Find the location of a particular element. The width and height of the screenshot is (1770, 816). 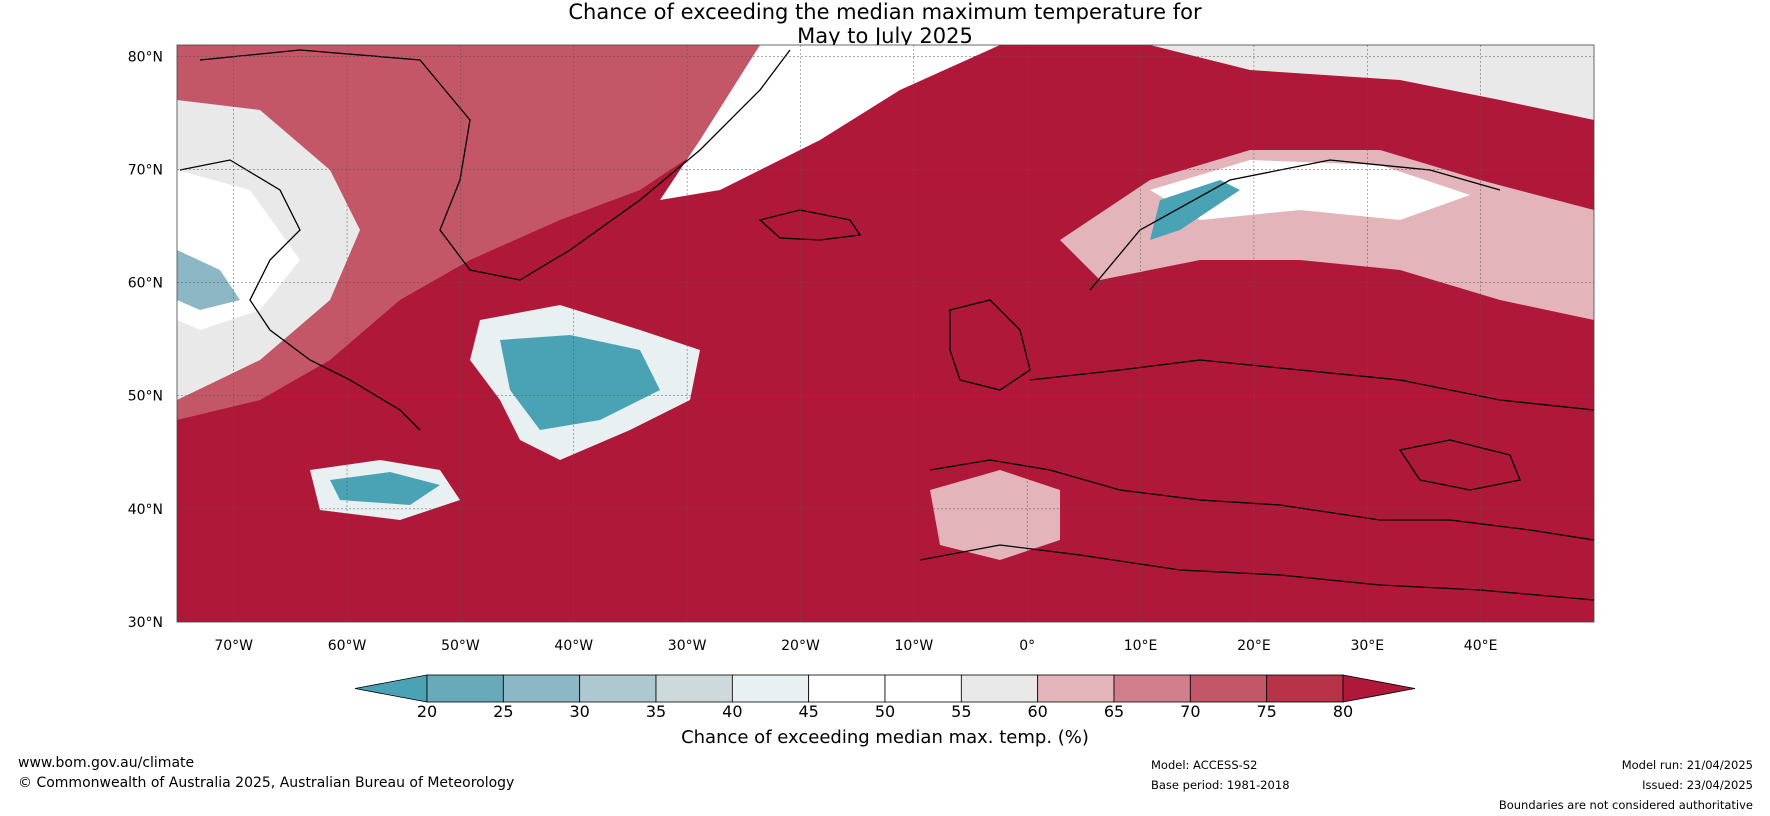

region-greenland-east is located at coordinates (830, 122).